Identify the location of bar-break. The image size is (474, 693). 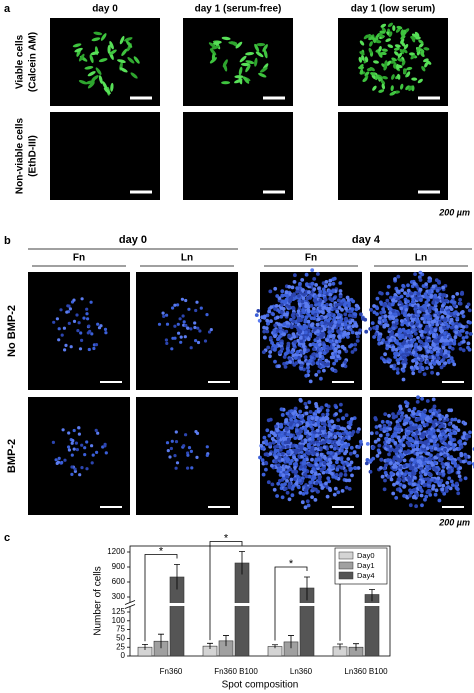
(177, 604).